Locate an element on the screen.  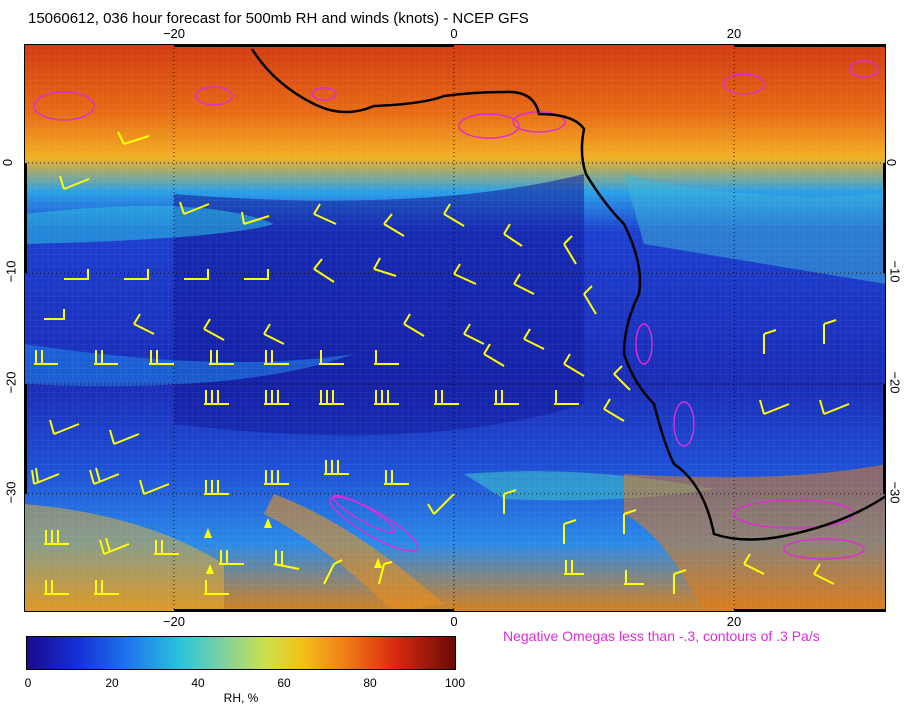
colorbar-tick: 40 is located at coordinates (198, 683).